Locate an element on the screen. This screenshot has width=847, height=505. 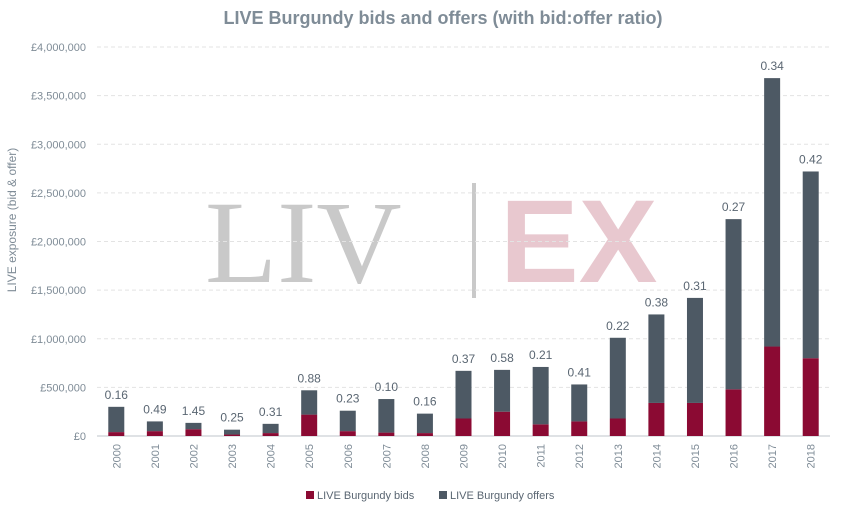
bar-live-burgundy-offers-2011 is located at coordinates (540, 395).